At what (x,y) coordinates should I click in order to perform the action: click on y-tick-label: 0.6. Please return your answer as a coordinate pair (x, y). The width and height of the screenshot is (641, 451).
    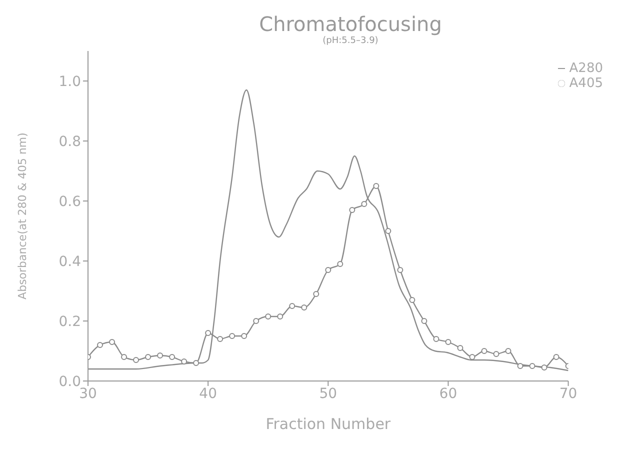
    Looking at the image, I should click on (70, 202).